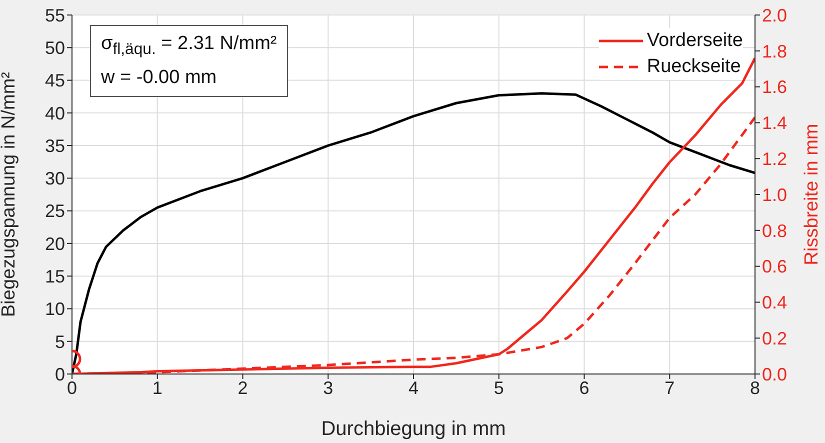 The height and width of the screenshot is (443, 825). What do you see at coordinates (54, 80) in the screenshot?
I see `y-tick-label: 45` at bounding box center [54, 80].